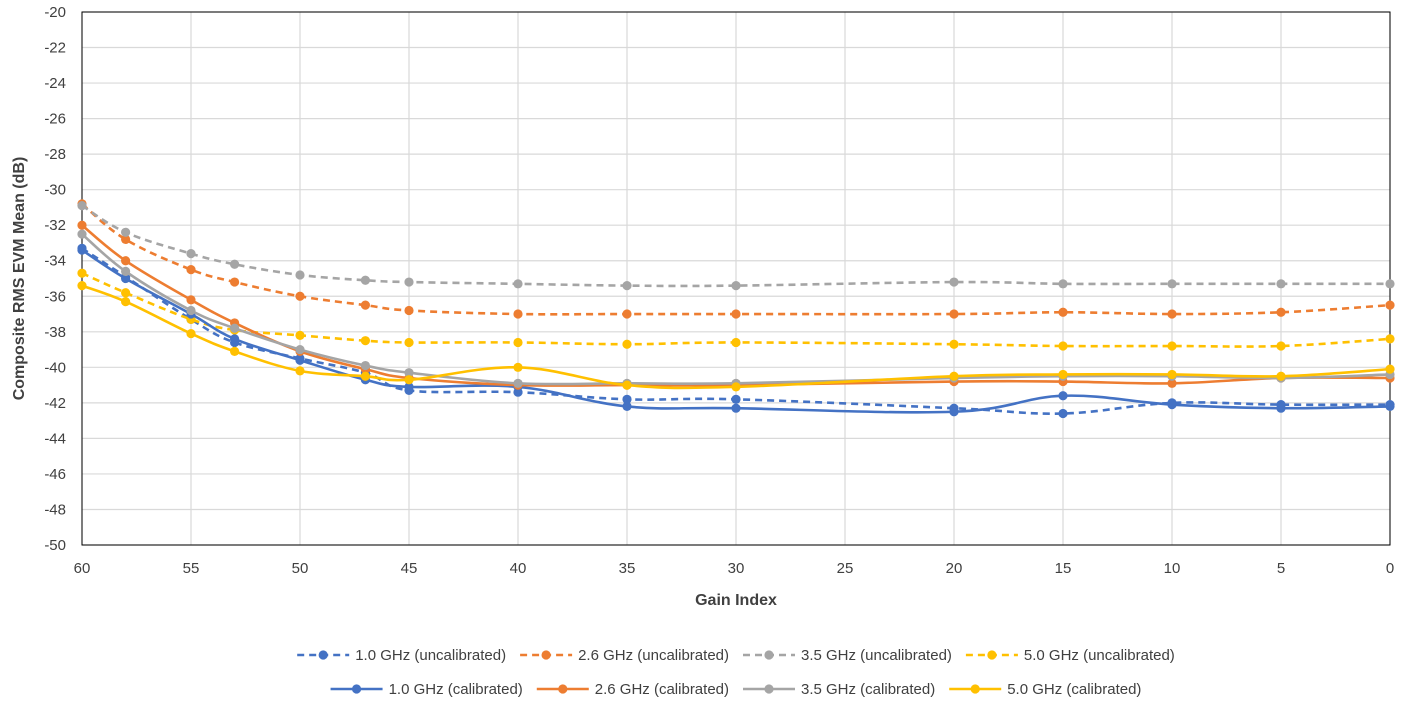  I want to click on y-tick-label: -24, so click(55, 83).